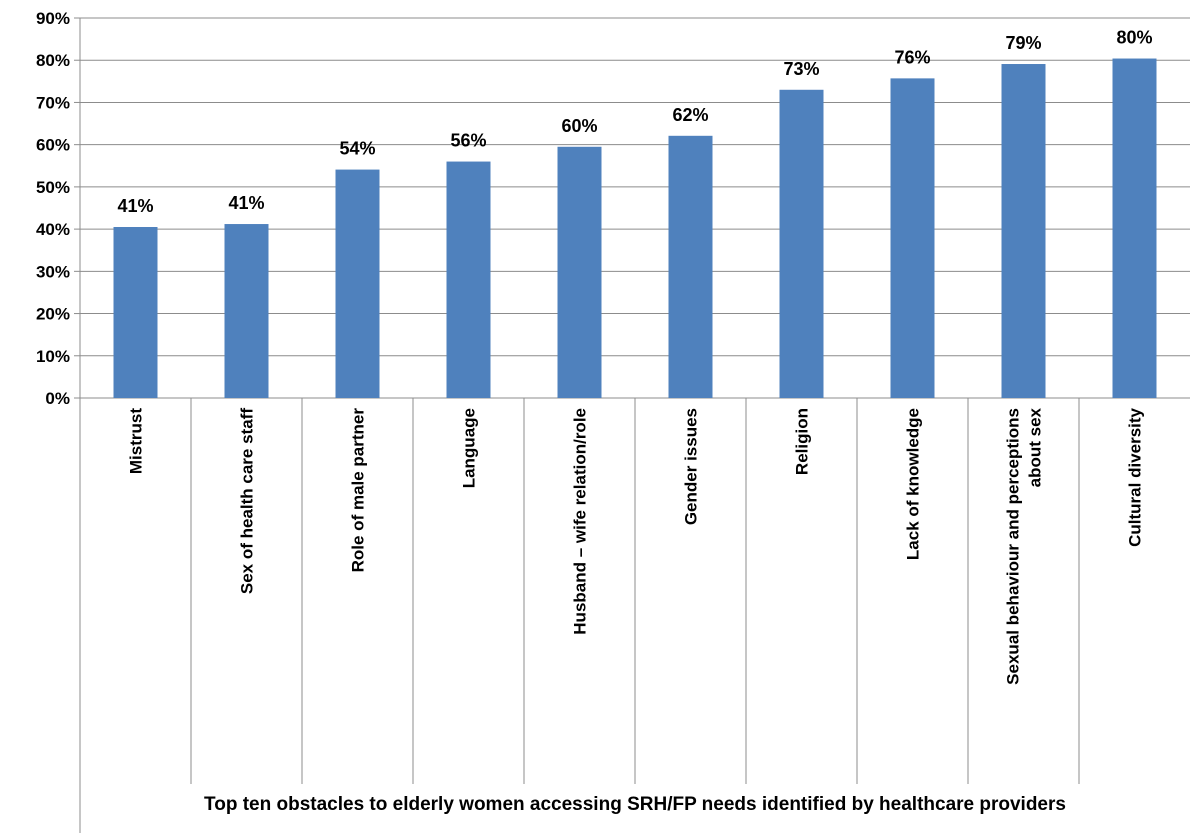 The width and height of the screenshot is (1190, 838). I want to click on data-label: 80%, so click(1134, 38).